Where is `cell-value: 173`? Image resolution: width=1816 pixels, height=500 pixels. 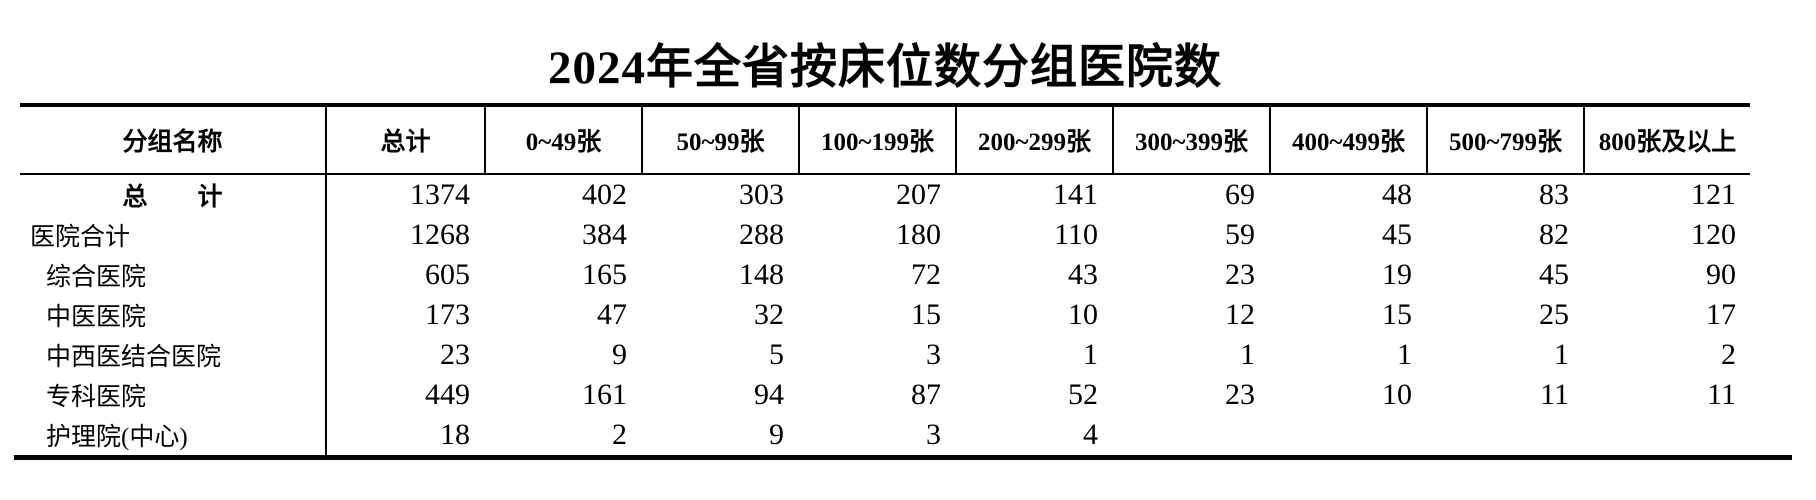
cell-value: 173 is located at coordinates (447, 314).